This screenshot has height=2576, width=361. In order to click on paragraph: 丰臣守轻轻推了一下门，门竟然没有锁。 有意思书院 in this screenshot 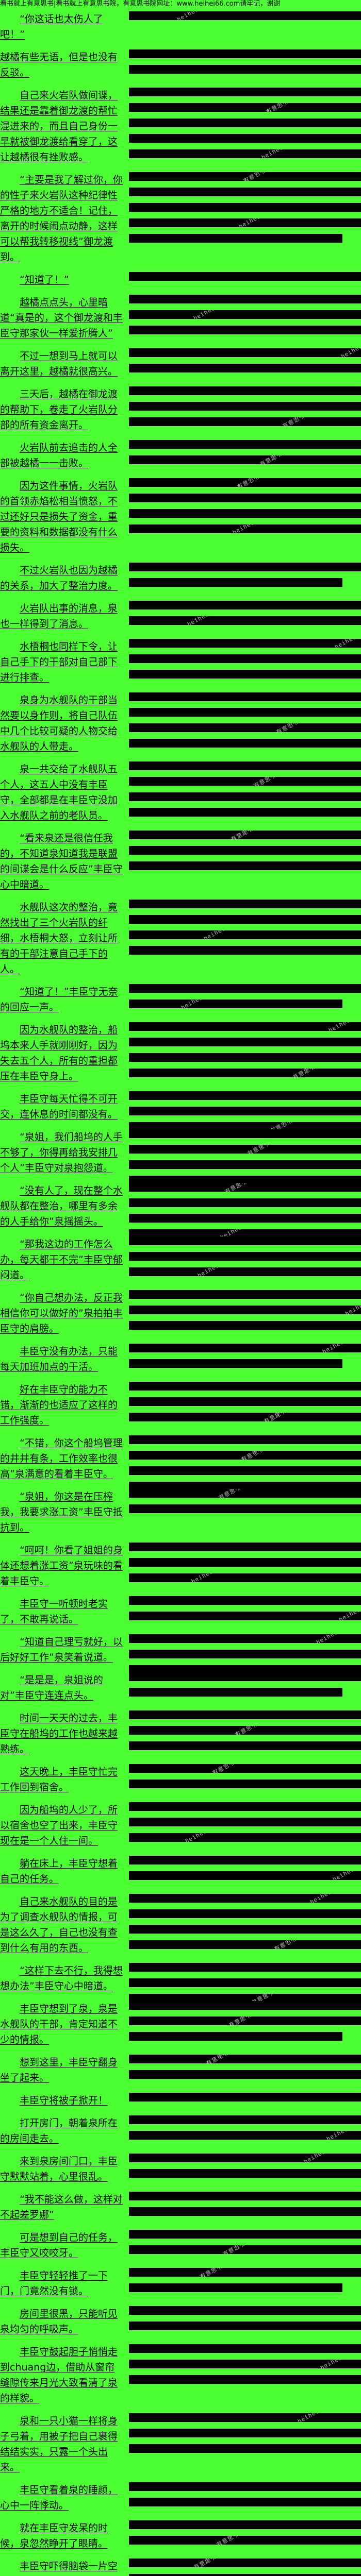, I will do `click(180, 2283)`.